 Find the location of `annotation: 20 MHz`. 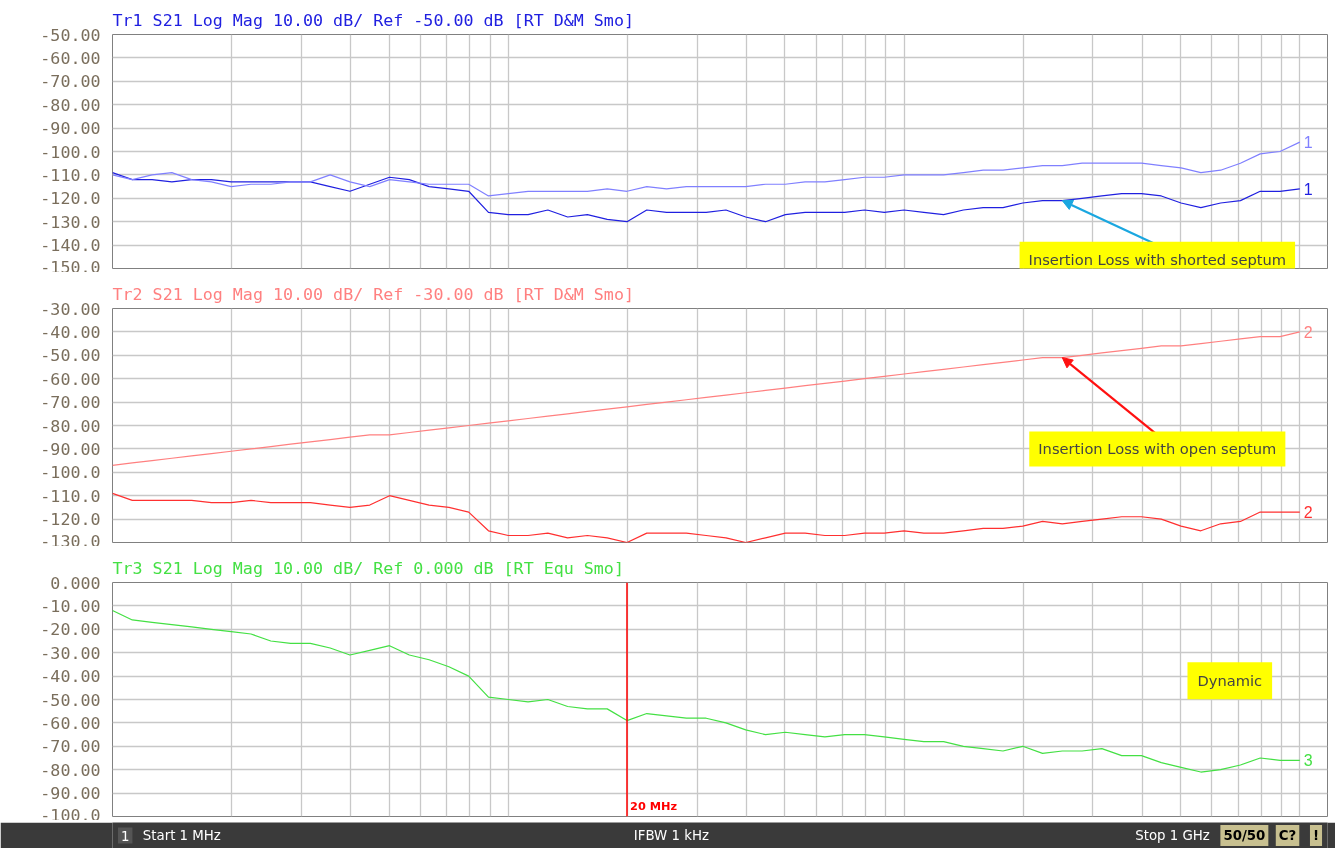

annotation: 20 MHz is located at coordinates (654, 805).